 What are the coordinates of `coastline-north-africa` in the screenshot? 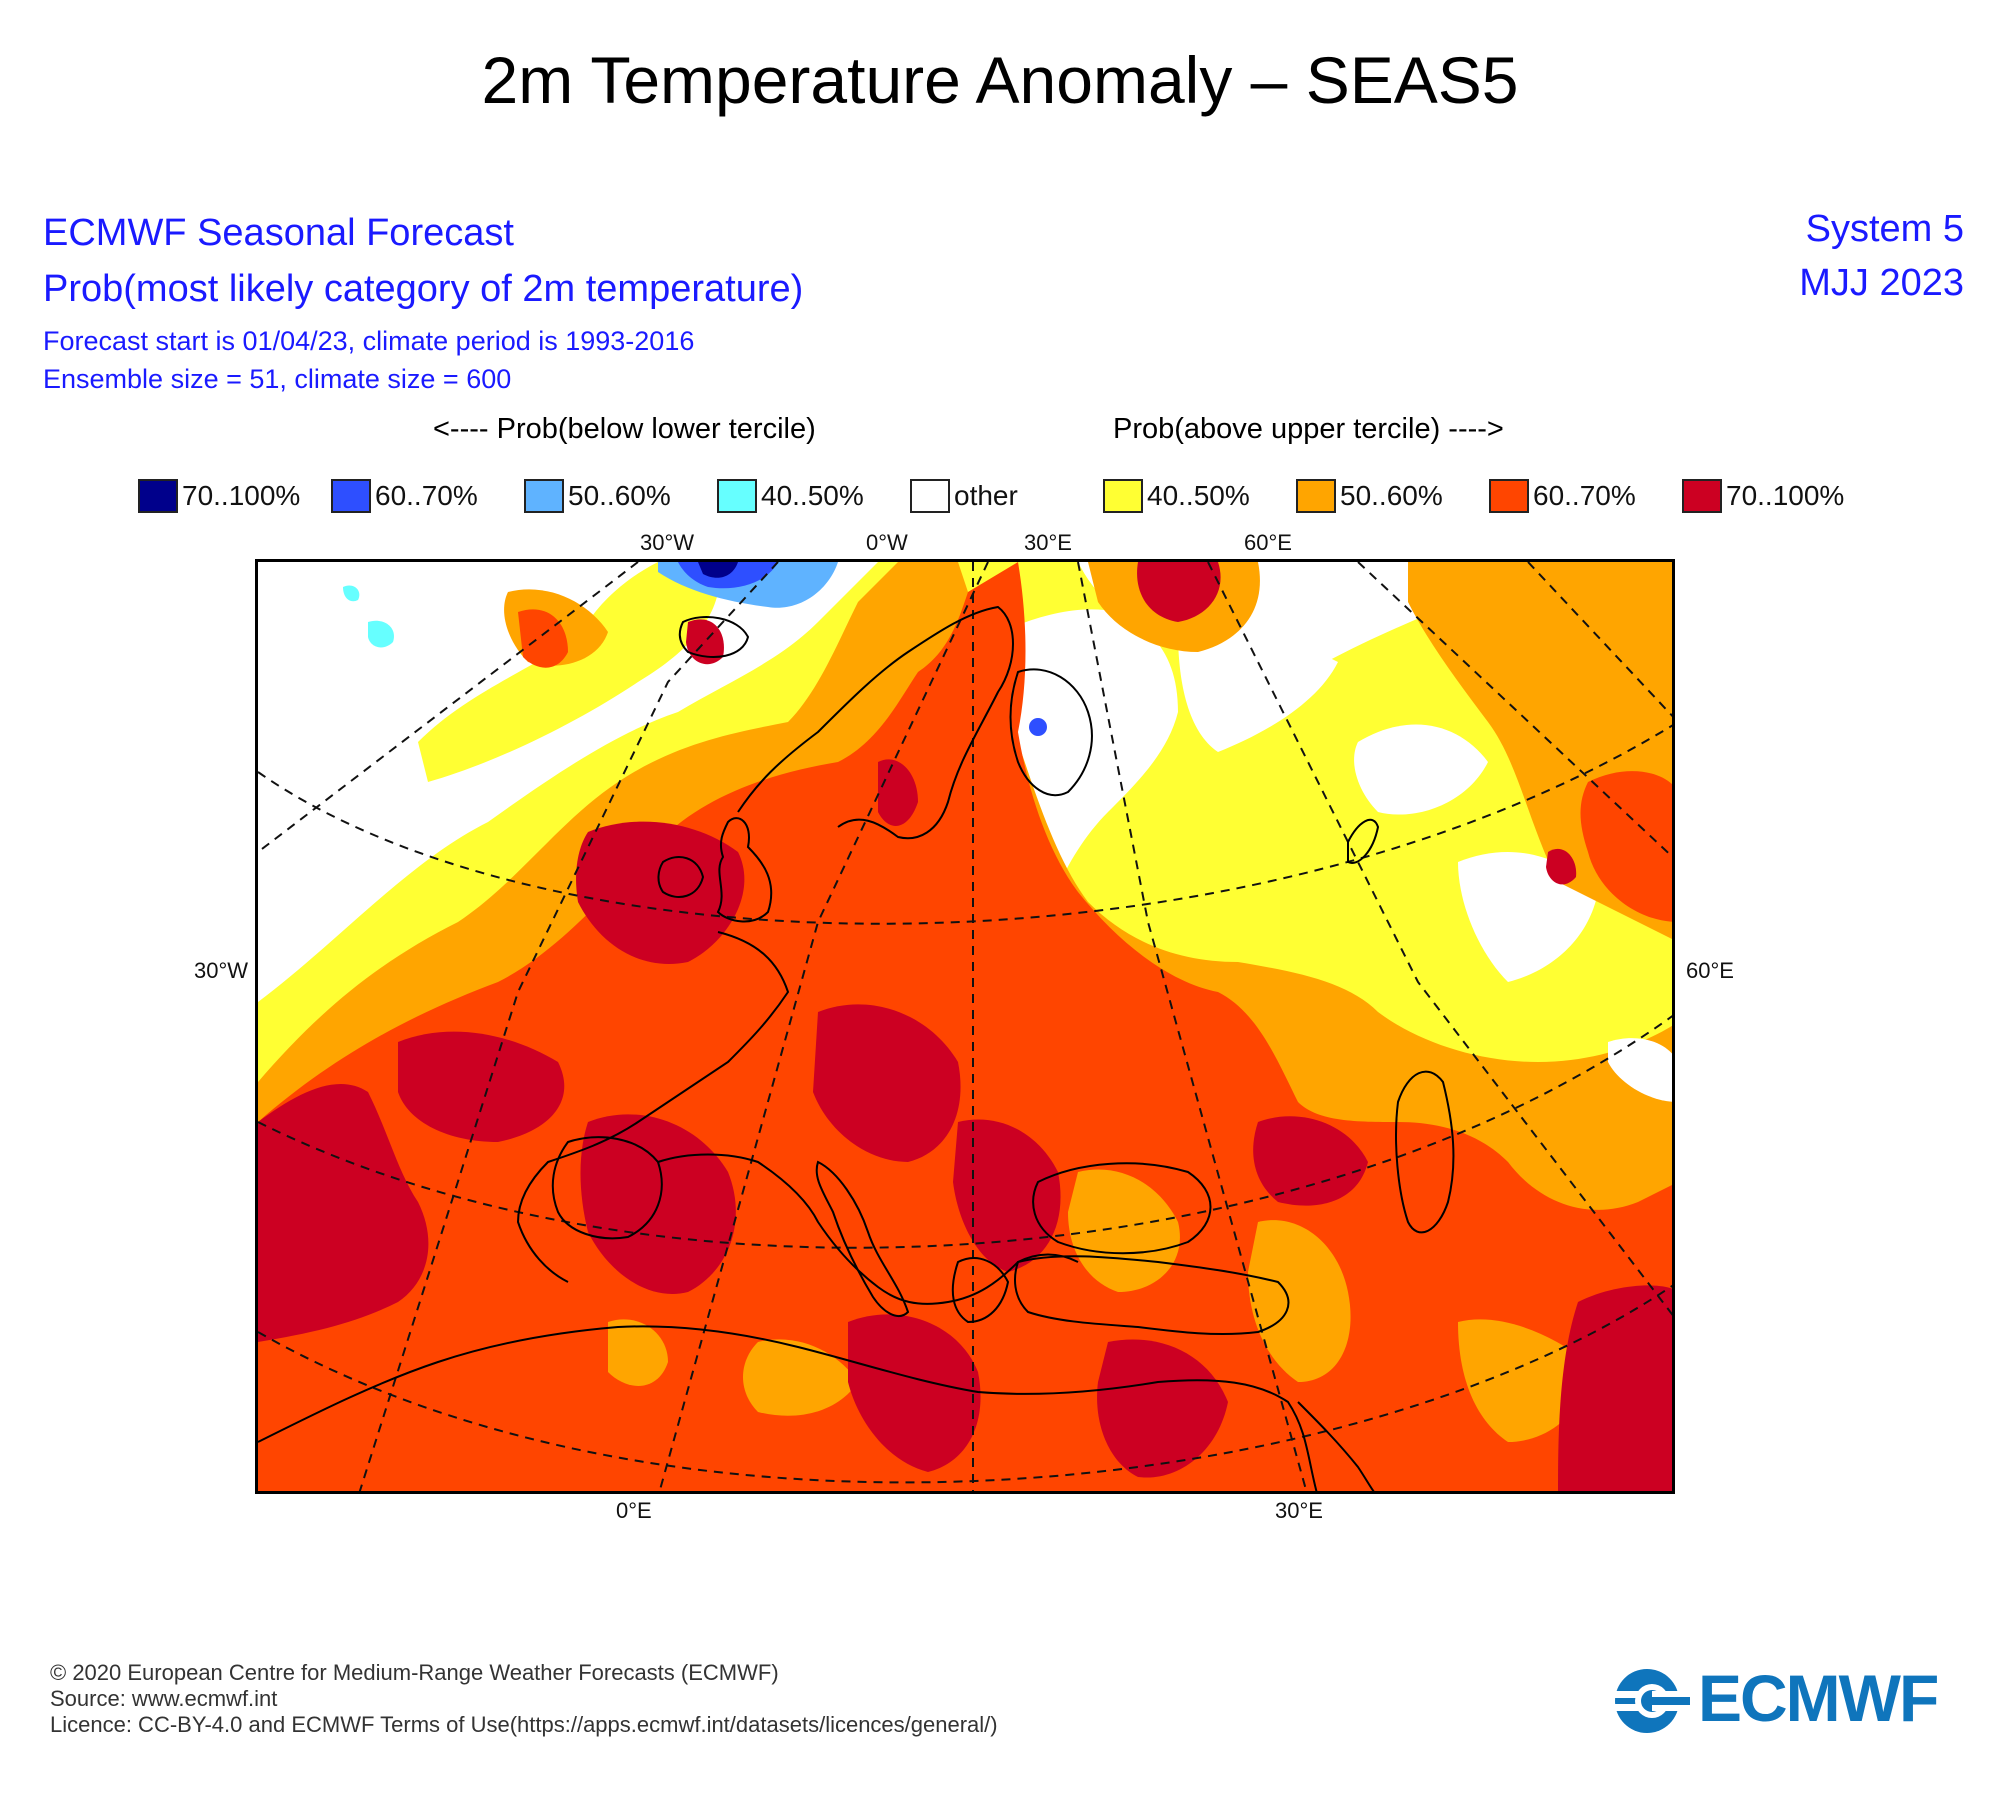 It's located at (788, 1408).